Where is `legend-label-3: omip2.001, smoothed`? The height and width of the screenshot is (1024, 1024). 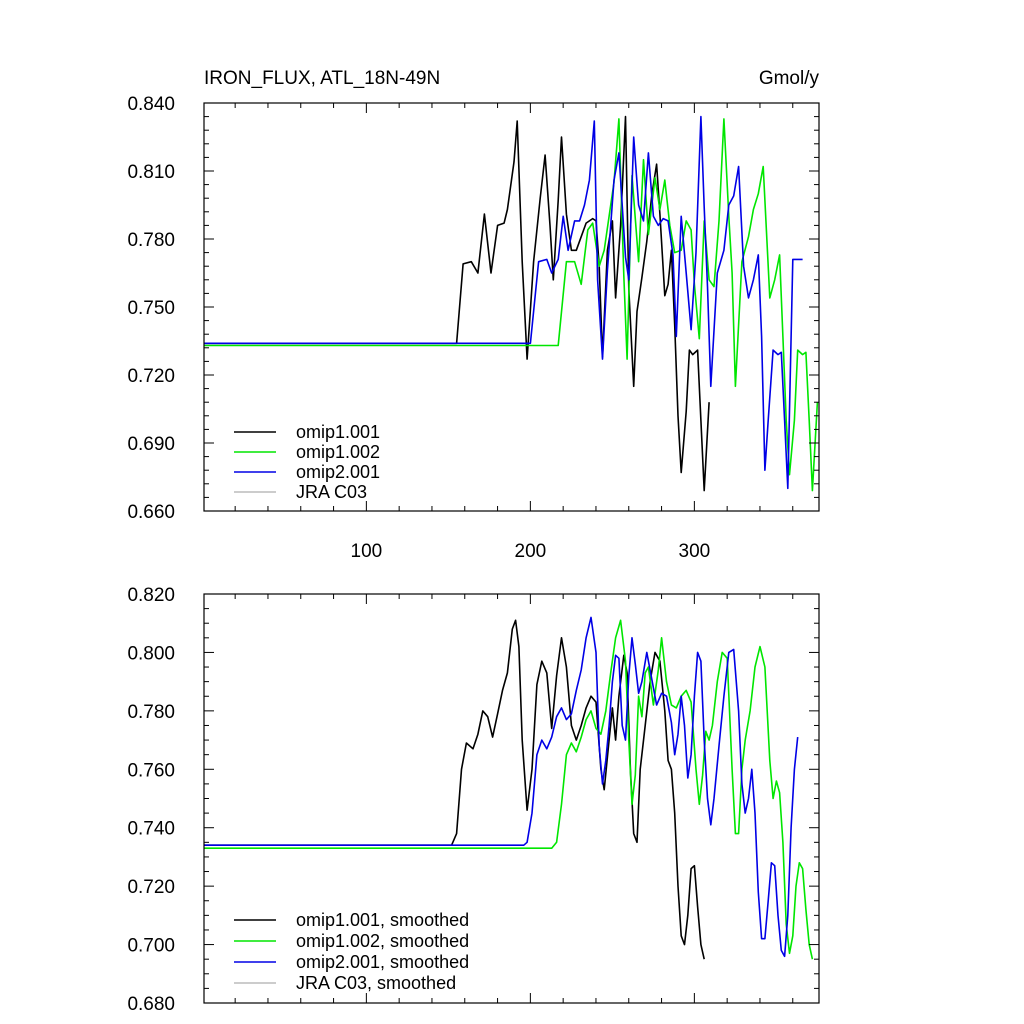
legend-label-3: omip2.001, smoothed is located at coordinates (382, 962).